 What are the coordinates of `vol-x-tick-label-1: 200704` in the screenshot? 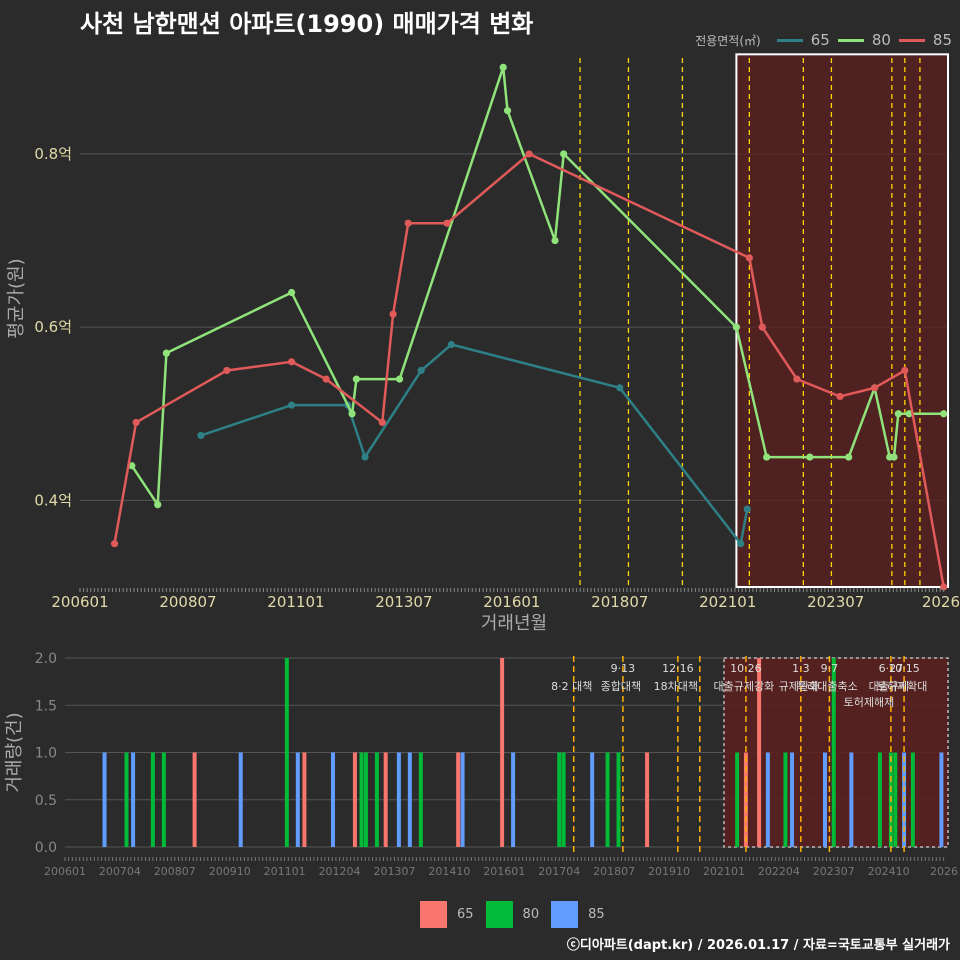 It's located at (120, 871).